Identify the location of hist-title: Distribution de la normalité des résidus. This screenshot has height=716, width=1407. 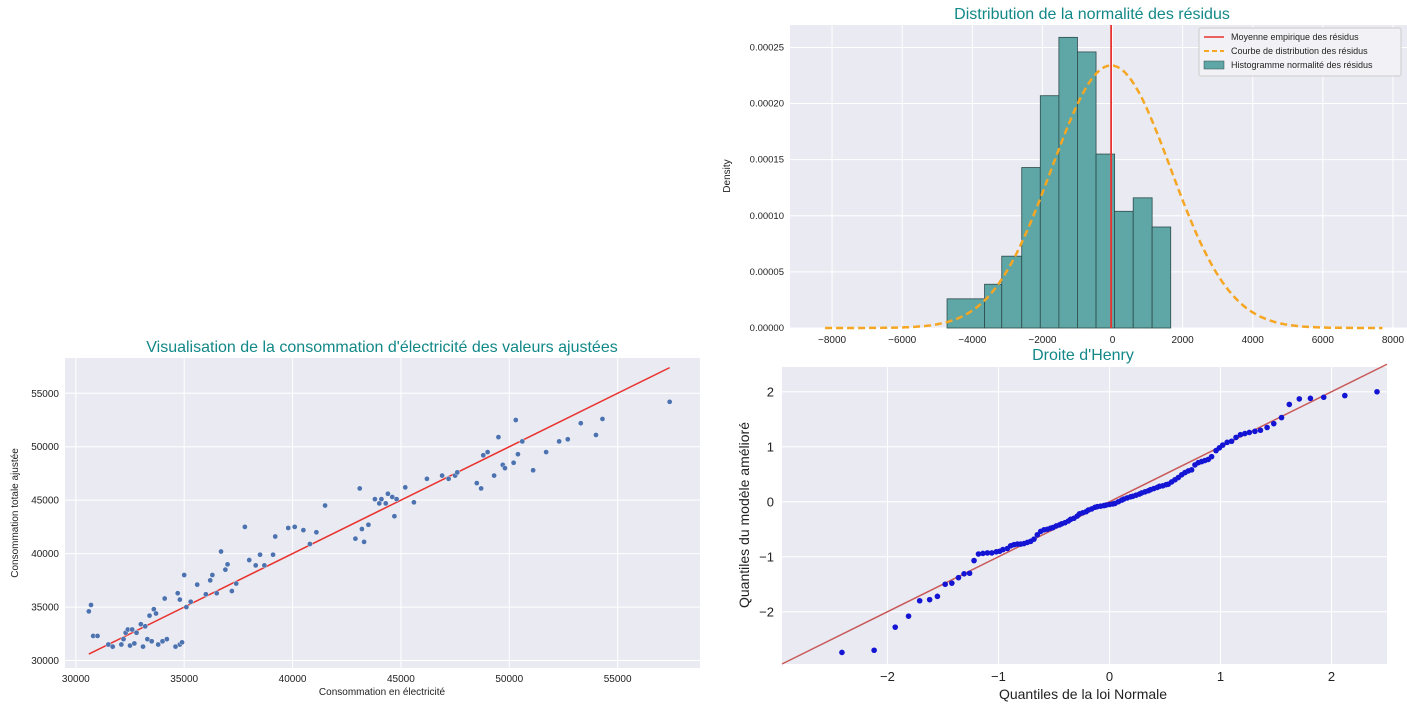
(1092, 14).